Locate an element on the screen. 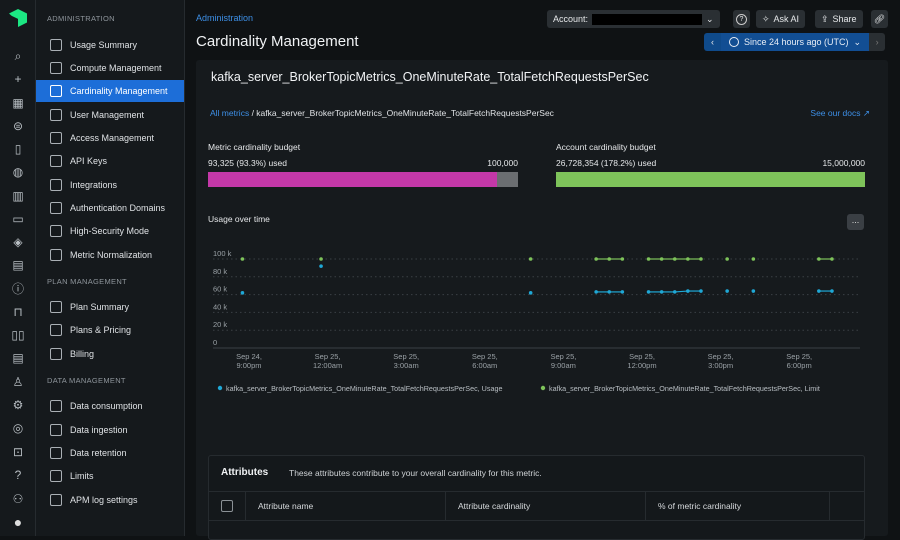 Image resolution: width=900 pixels, height=540 pixels. nav-item-cardinality-management: Cardinality Management is located at coordinates (110, 91).